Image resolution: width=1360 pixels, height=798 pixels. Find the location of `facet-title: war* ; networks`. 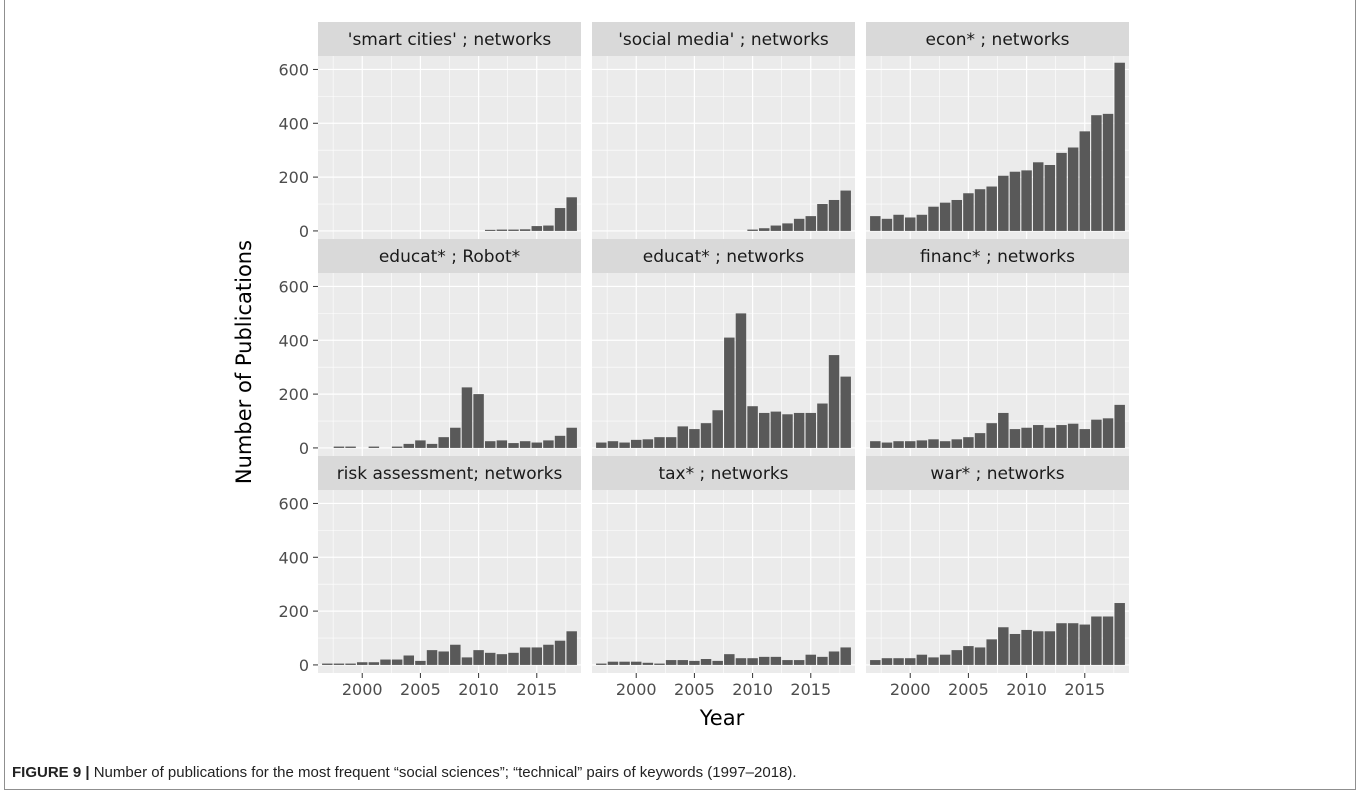

facet-title: war* ; networks is located at coordinates (997, 474).